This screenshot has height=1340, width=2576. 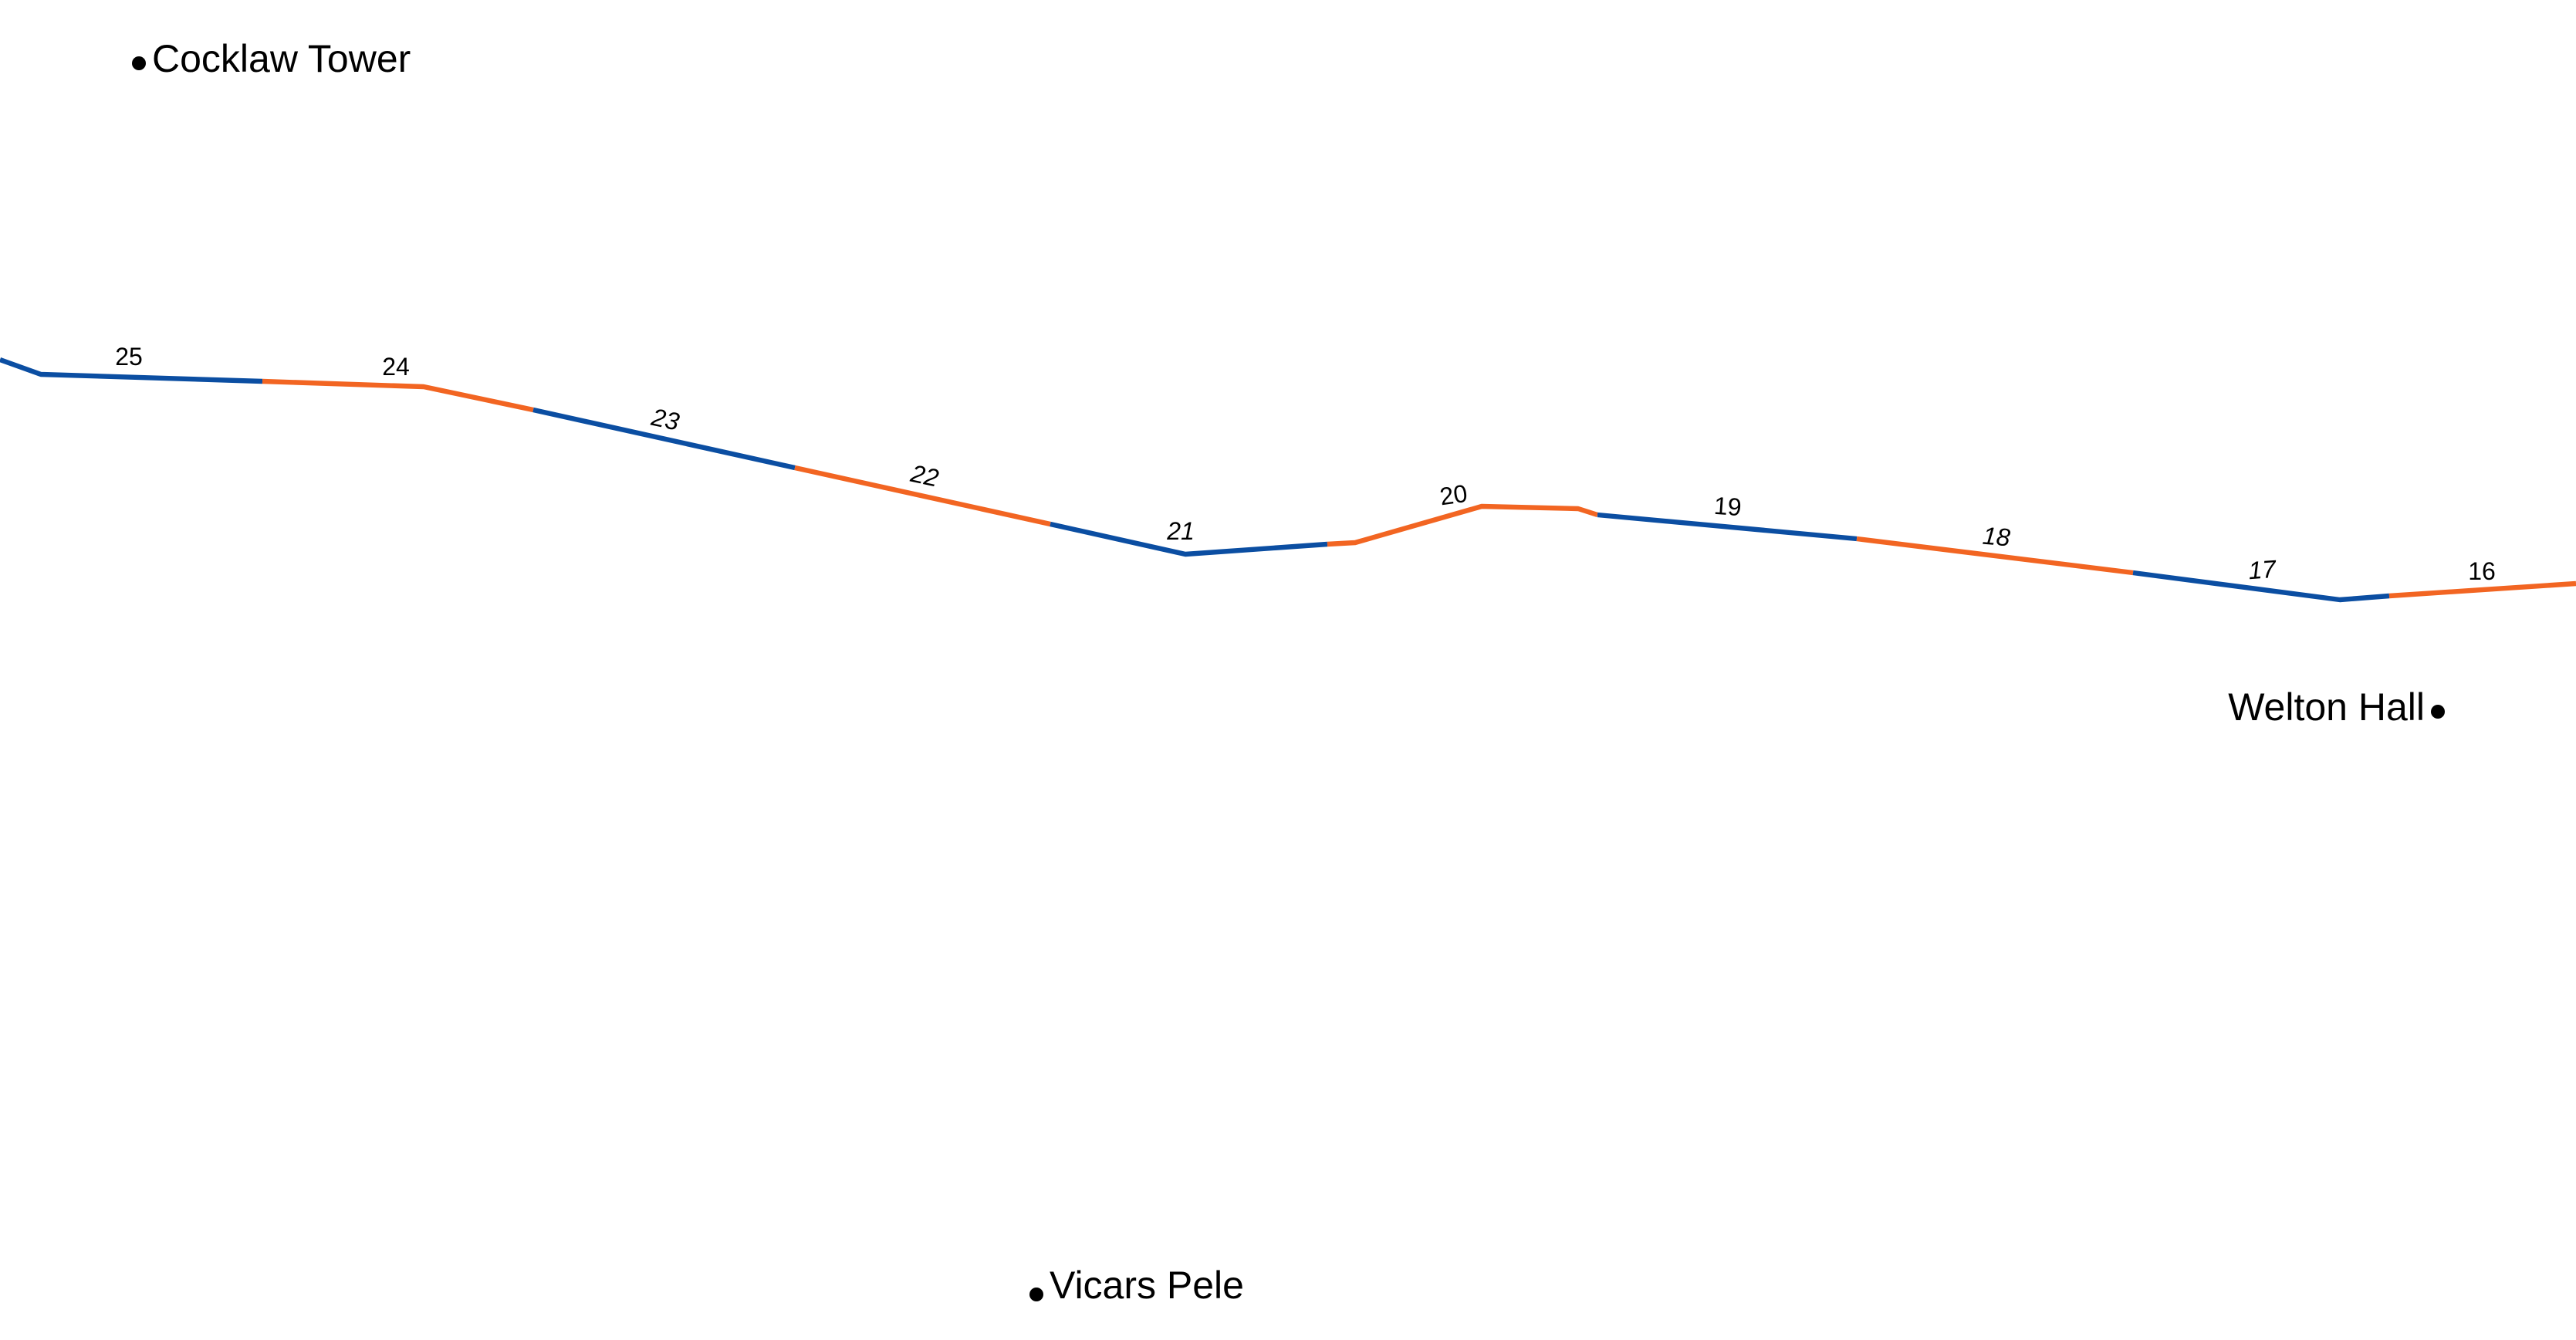 I want to click on section-label-16: 16, so click(x=2482, y=571).